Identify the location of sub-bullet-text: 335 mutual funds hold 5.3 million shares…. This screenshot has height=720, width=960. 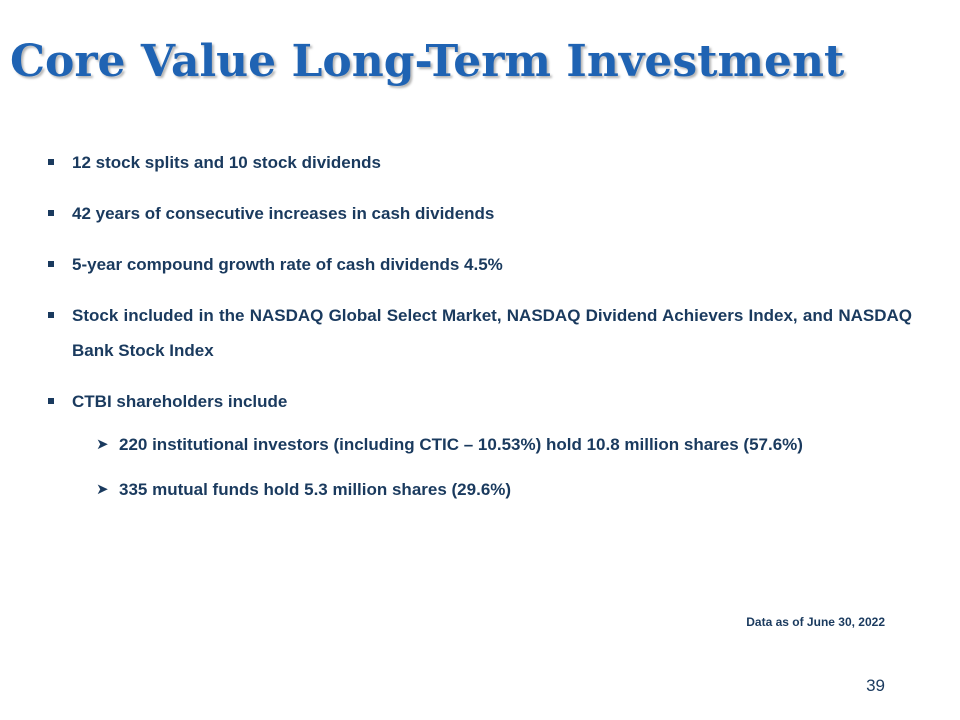
(315, 489).